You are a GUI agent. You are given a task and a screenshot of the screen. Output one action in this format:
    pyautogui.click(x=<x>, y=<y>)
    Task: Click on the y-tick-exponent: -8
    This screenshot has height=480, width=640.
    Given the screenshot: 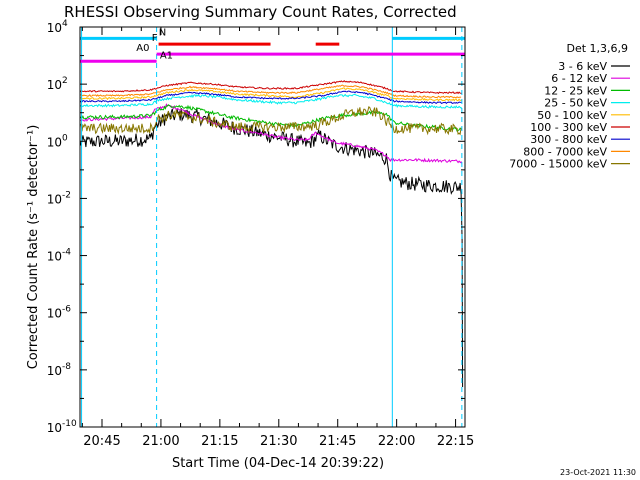 What is the action you would take?
    pyautogui.click(x=66, y=367)
    